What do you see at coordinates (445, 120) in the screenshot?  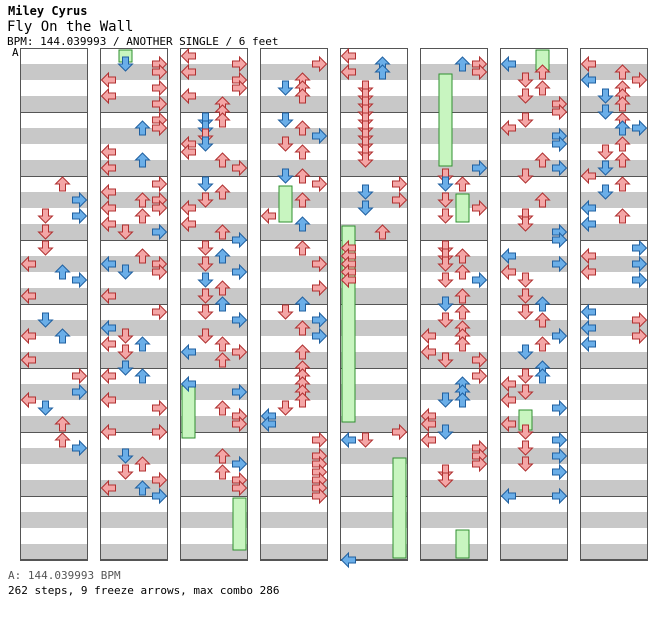 I see `freeze-arrow` at bounding box center [445, 120].